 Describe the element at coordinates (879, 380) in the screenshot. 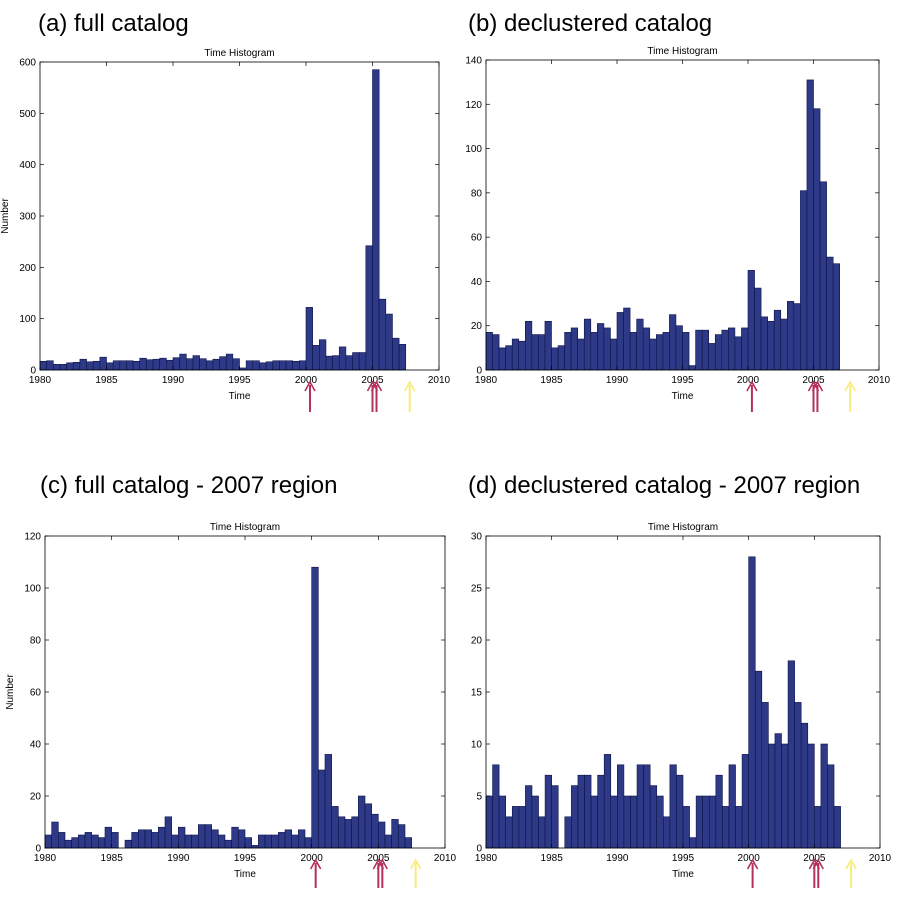

I see `chart2-x-tick-label: 2010` at that location.